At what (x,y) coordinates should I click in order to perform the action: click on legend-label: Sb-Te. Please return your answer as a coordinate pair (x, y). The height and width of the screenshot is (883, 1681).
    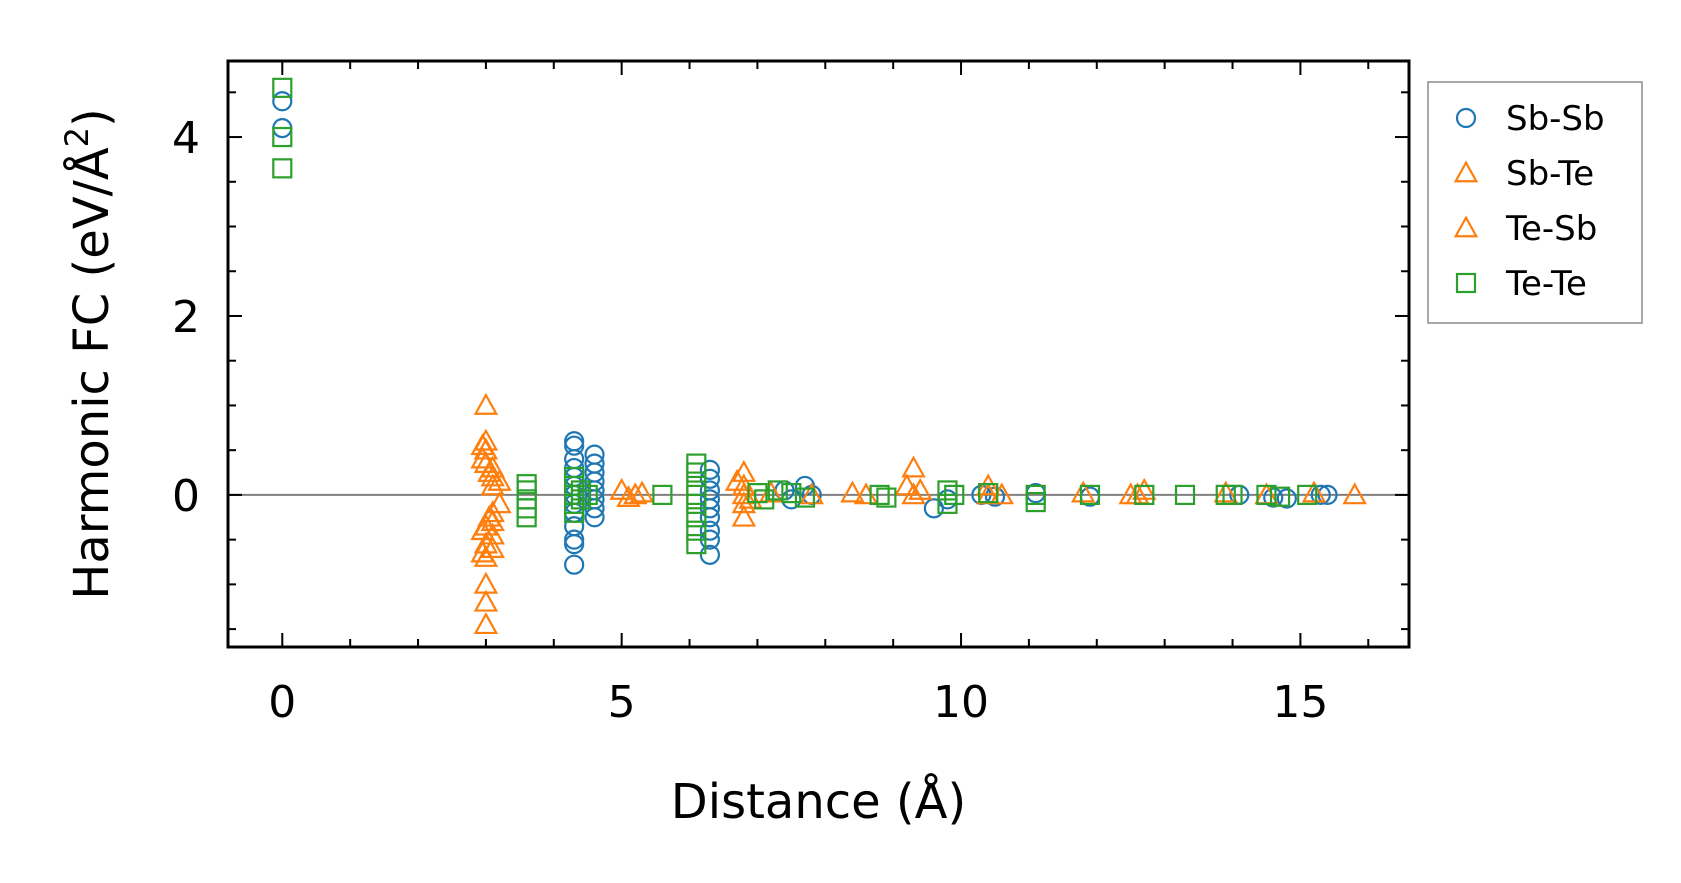
    Looking at the image, I should click on (1550, 174).